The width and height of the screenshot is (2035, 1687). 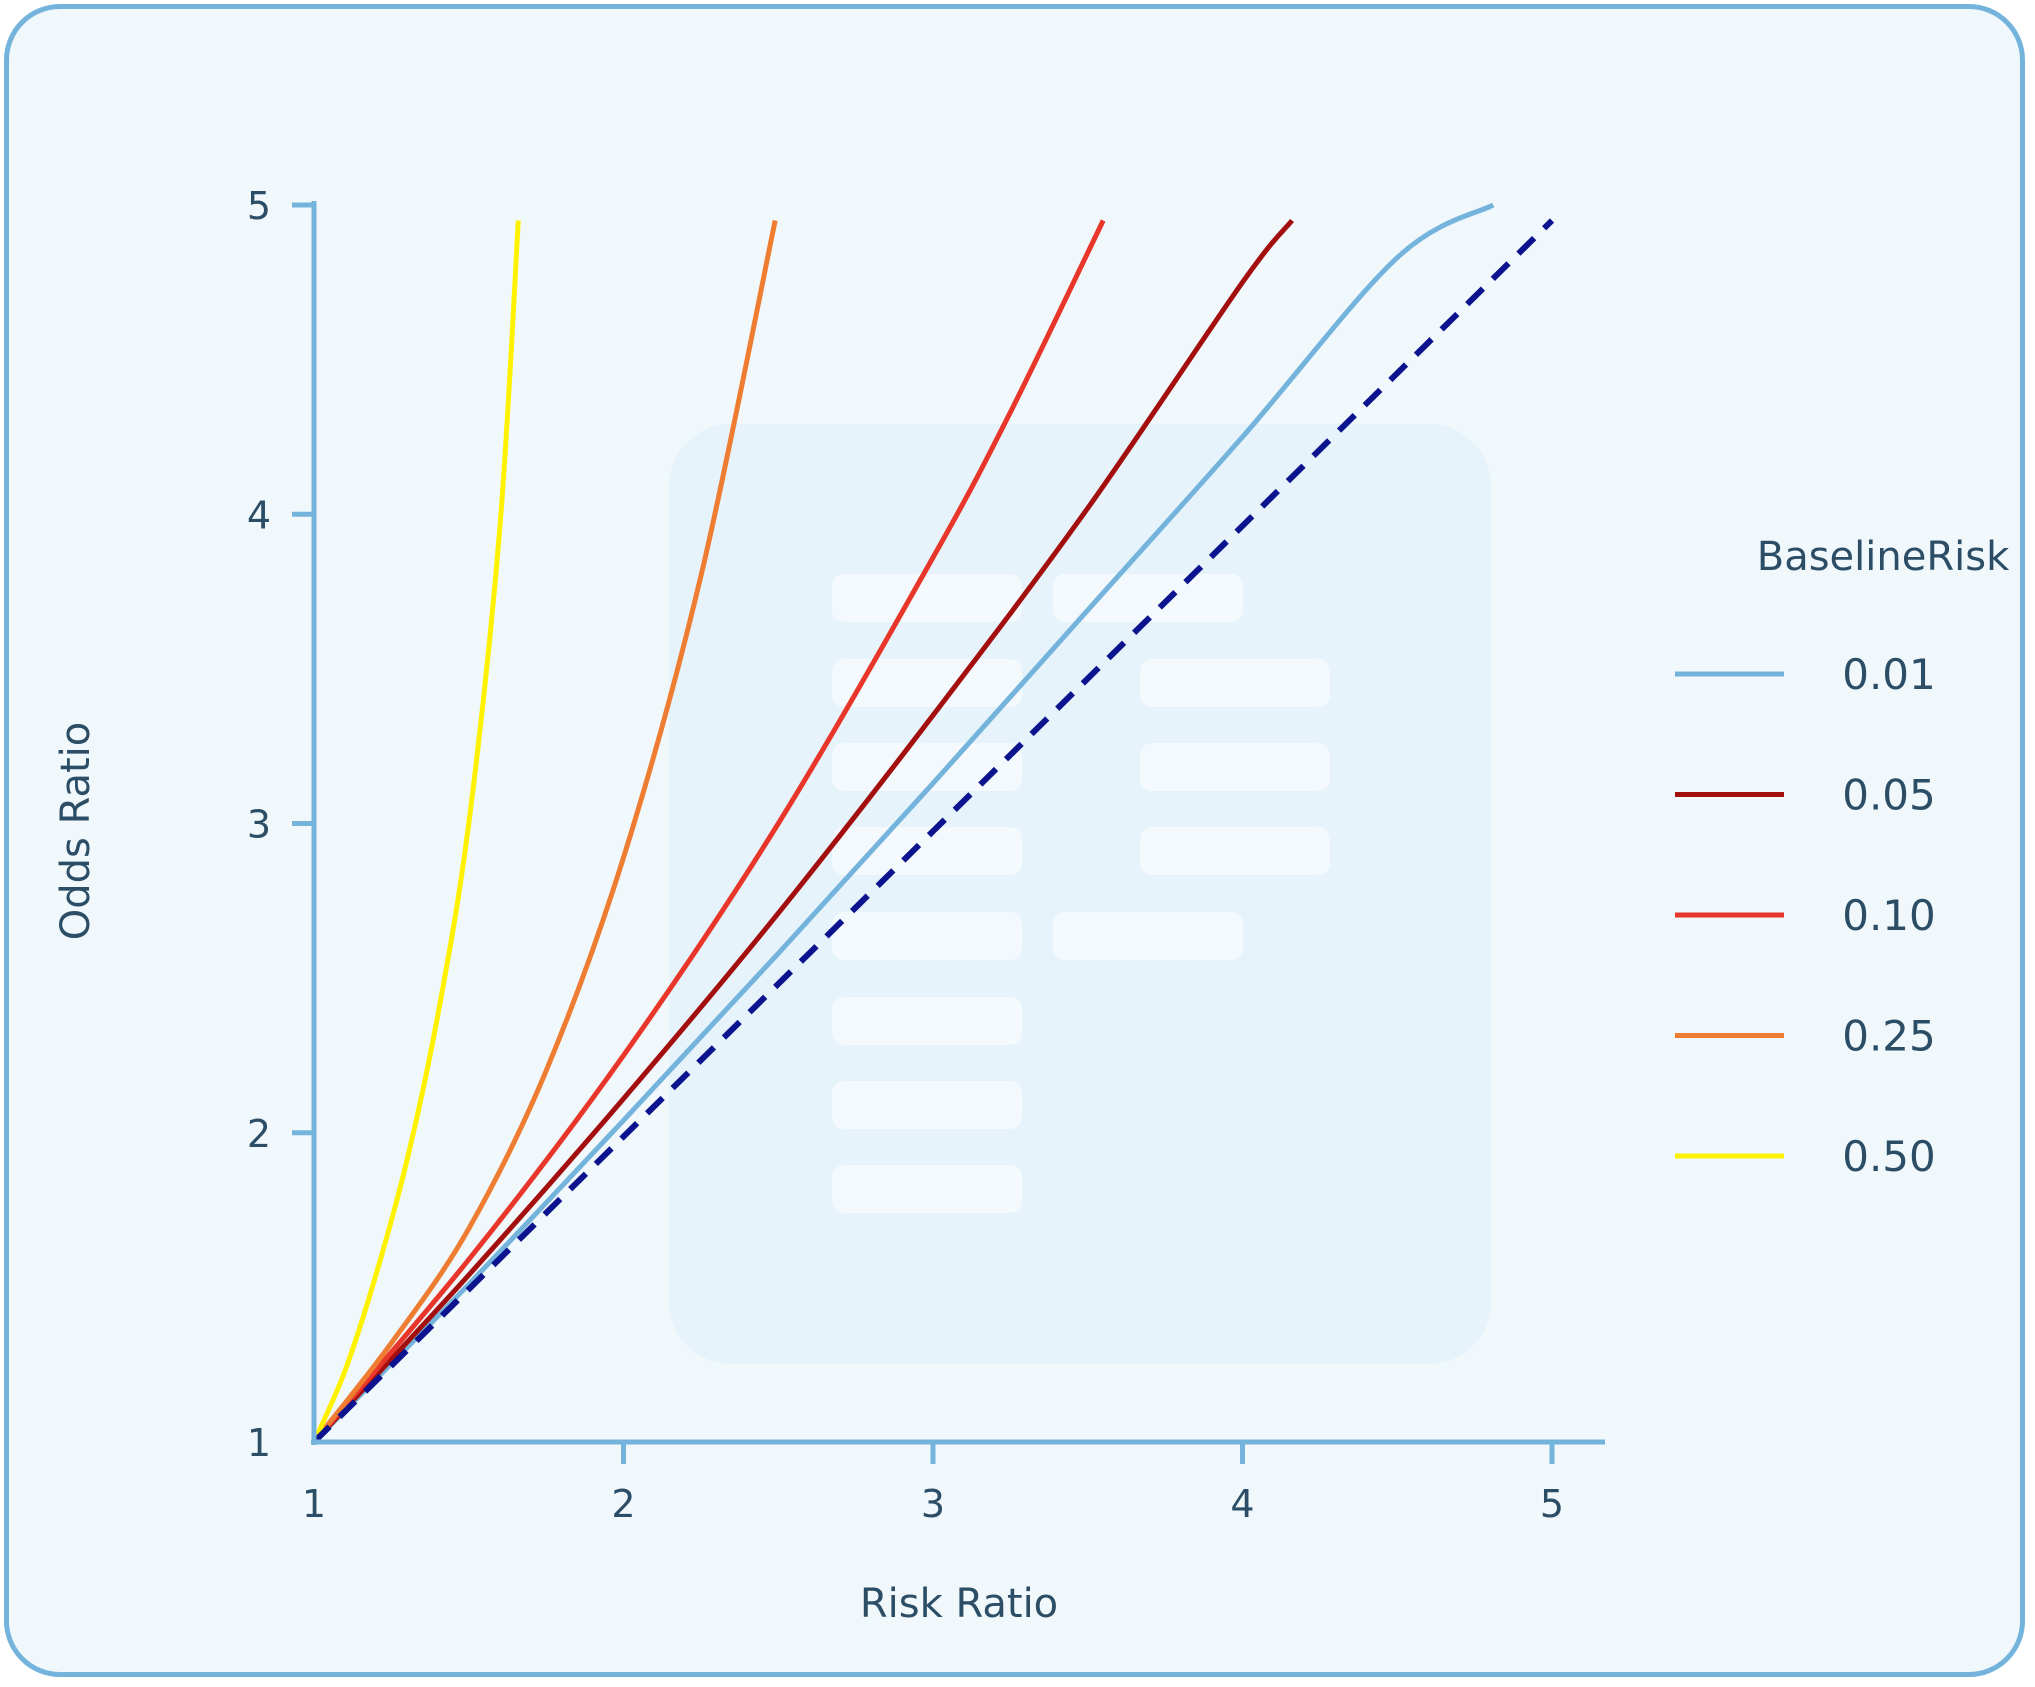 I want to click on x-tick-label: 5, so click(x=1552, y=1504).